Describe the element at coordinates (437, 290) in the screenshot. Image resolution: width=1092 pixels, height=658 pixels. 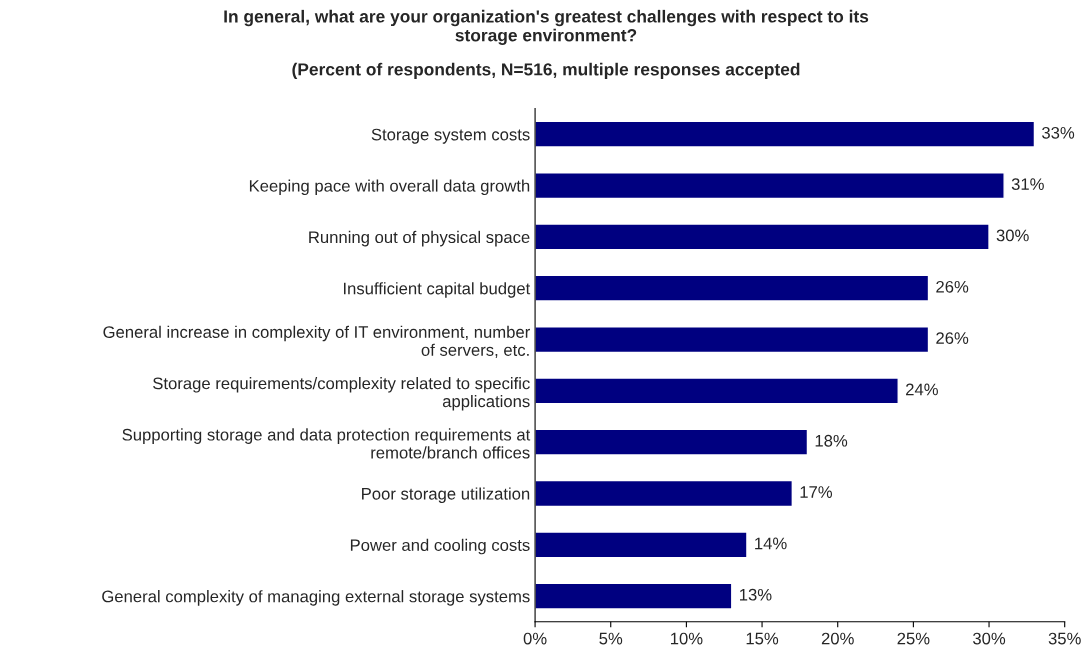
I see `y-tick-label: Insufficient capital budget` at that location.